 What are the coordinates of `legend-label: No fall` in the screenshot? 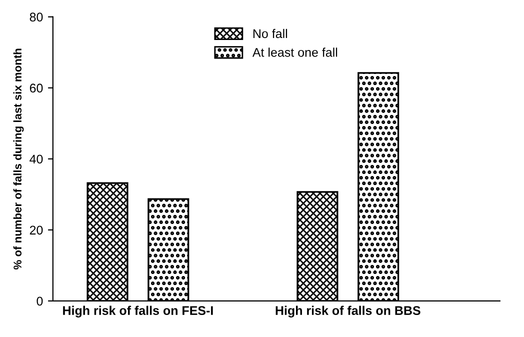 It's located at (270, 33).